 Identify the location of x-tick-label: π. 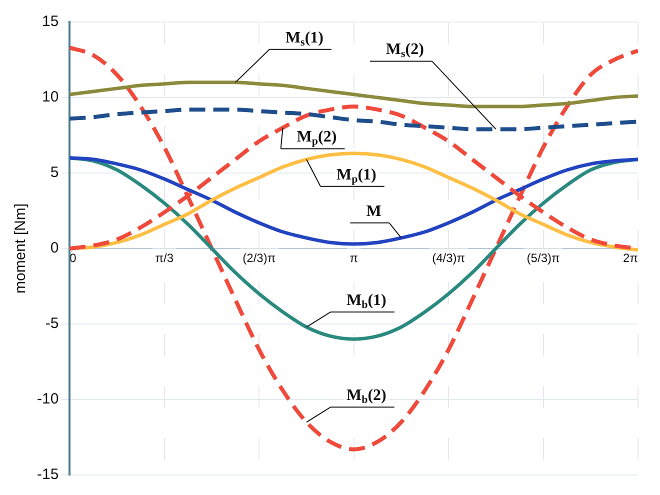
(354, 258).